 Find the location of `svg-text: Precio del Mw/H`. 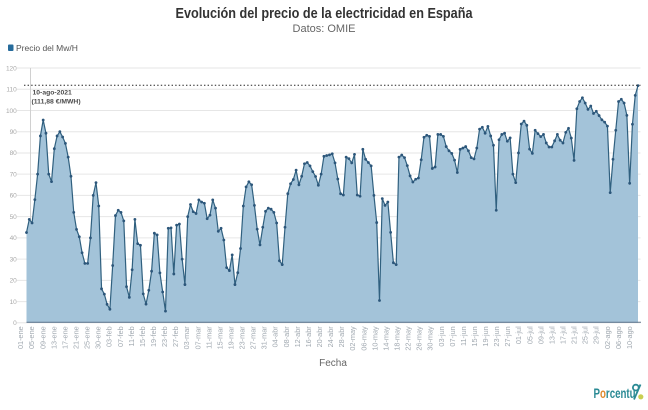

svg-text: Precio del Mw/H is located at coordinates (47, 48).